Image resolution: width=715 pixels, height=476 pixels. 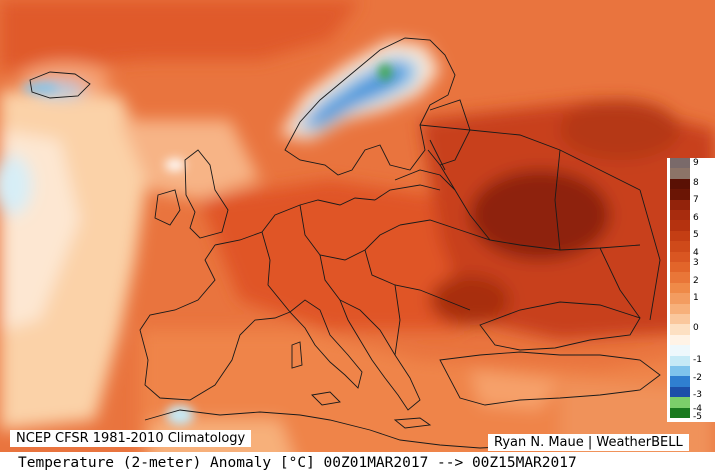 What do you see at coordinates (696, 298) in the screenshot?
I see `legend-tick-label: 1` at bounding box center [696, 298].